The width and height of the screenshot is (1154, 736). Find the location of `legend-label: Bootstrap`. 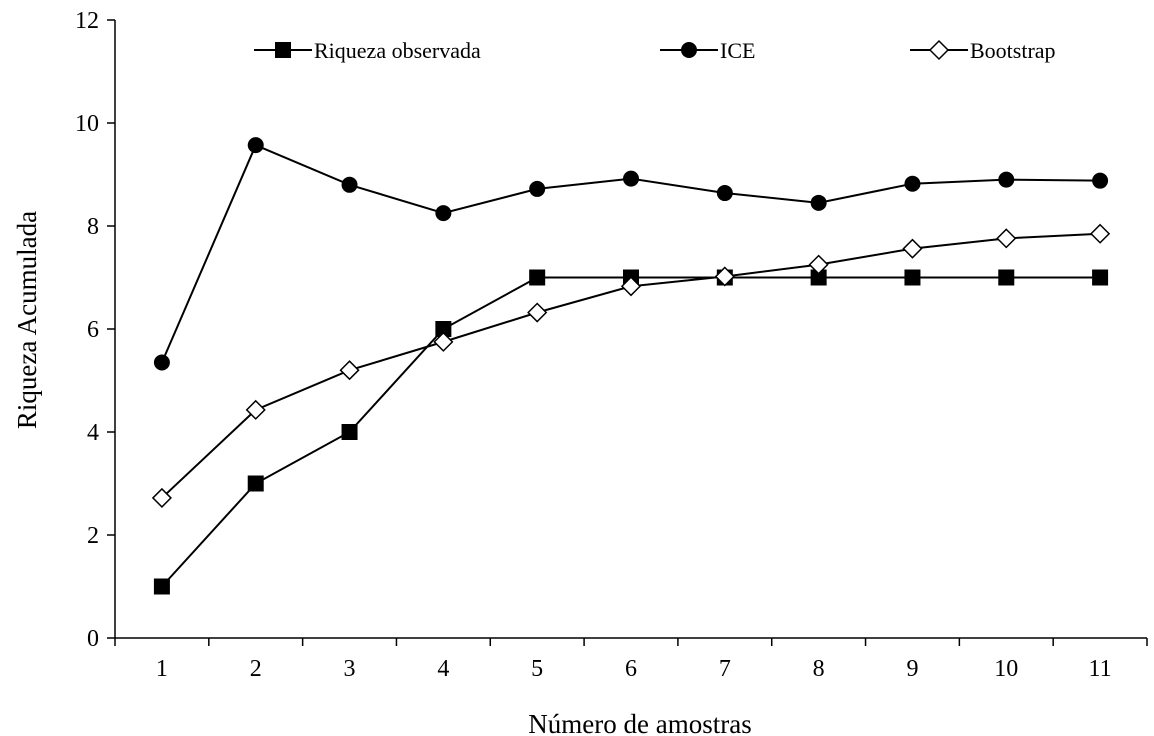

legend-label: Bootstrap is located at coordinates (1013, 50).